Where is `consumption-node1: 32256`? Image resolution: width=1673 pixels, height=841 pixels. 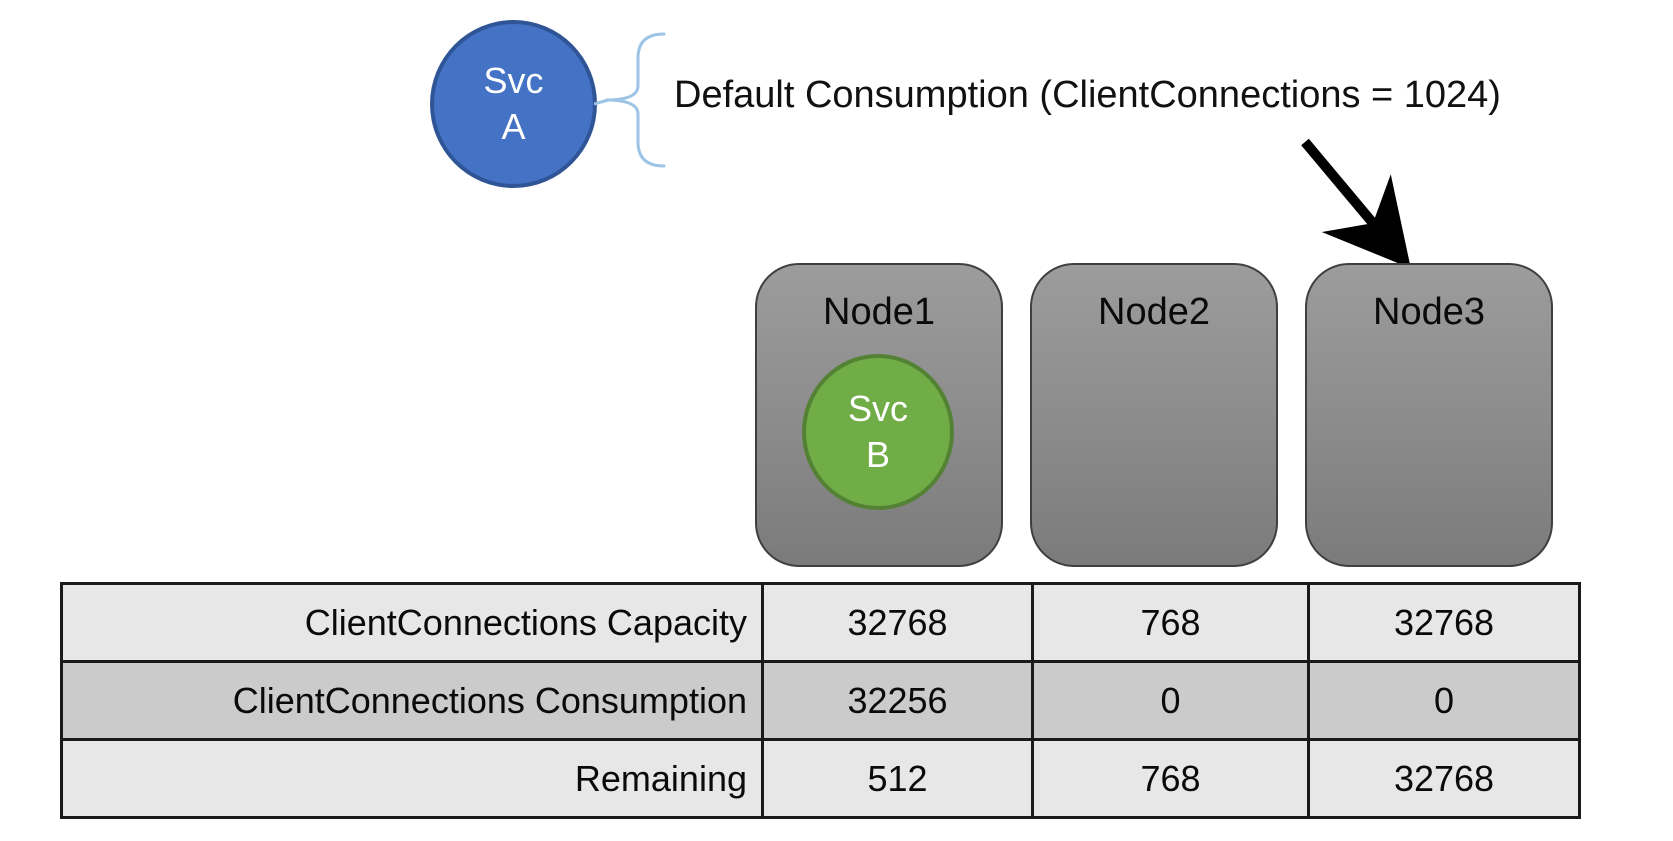
consumption-node1: 32256 is located at coordinates (897, 700).